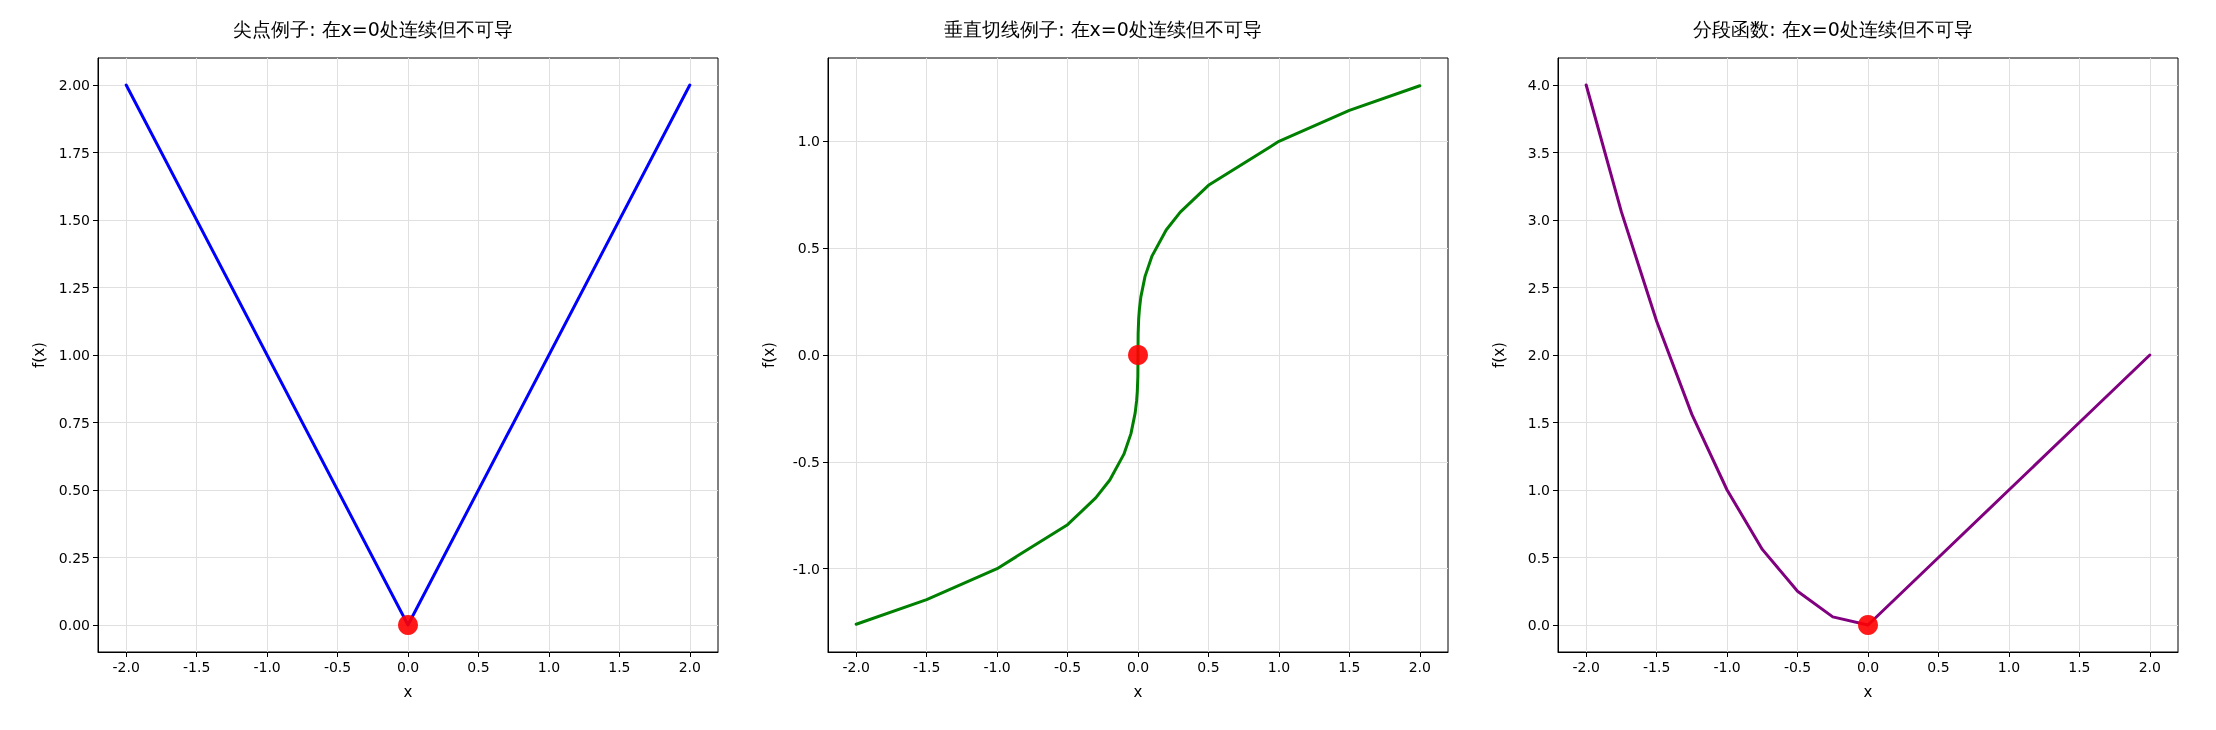 This screenshot has width=2216, height=730. I want to click on y-tick-label: 3.5, so click(1538, 152).